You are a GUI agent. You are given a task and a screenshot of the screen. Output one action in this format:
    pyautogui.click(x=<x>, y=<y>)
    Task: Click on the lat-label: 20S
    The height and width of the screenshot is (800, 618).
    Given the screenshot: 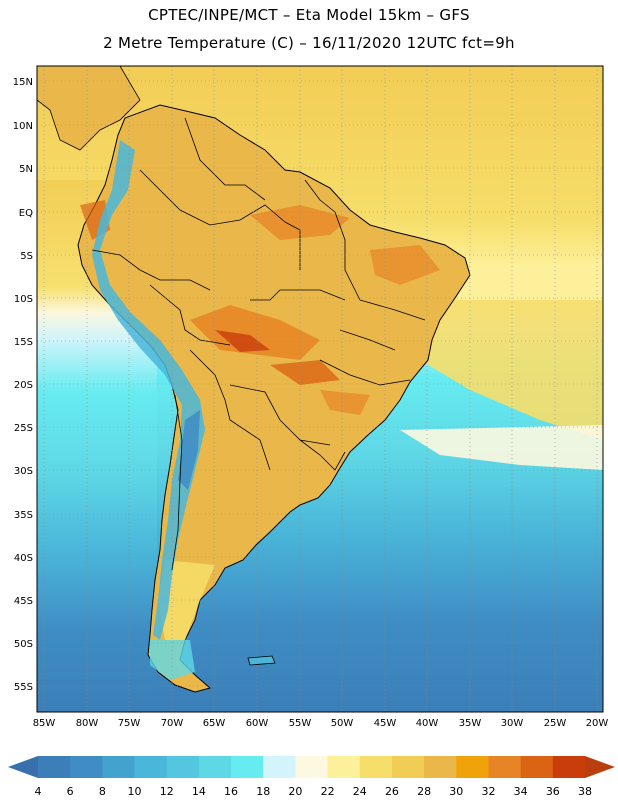 What is the action you would take?
    pyautogui.click(x=23, y=385)
    